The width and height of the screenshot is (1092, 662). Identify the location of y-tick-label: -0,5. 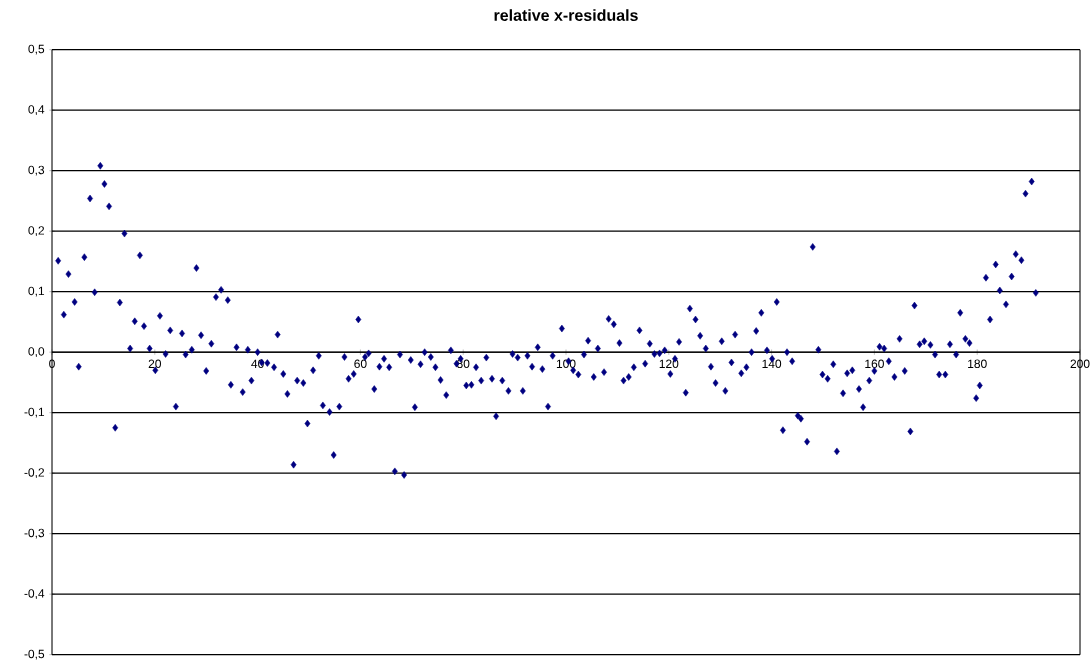
(34, 654).